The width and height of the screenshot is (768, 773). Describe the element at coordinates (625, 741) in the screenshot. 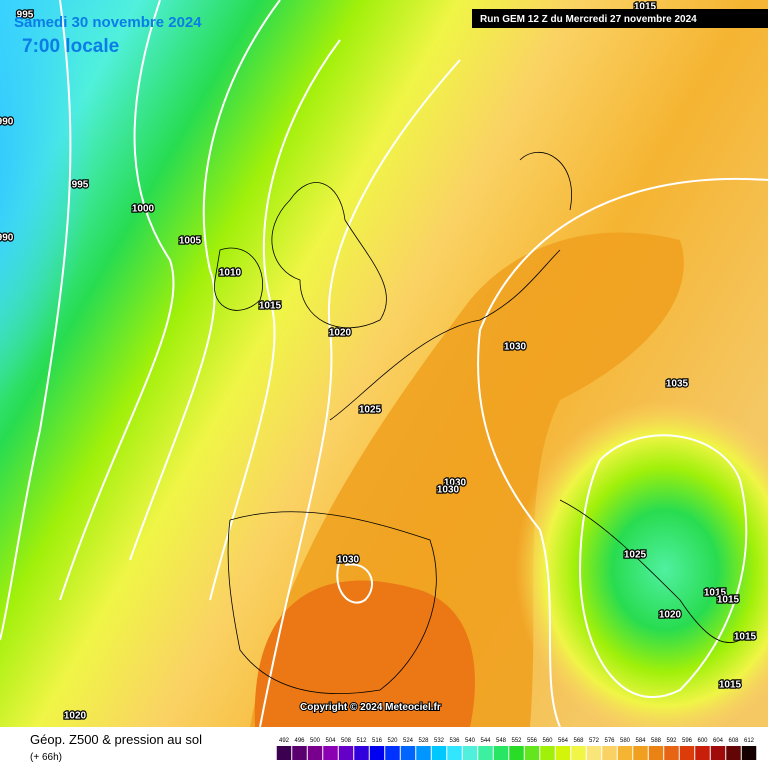

I see `colorbar-tick-label: 580` at that location.